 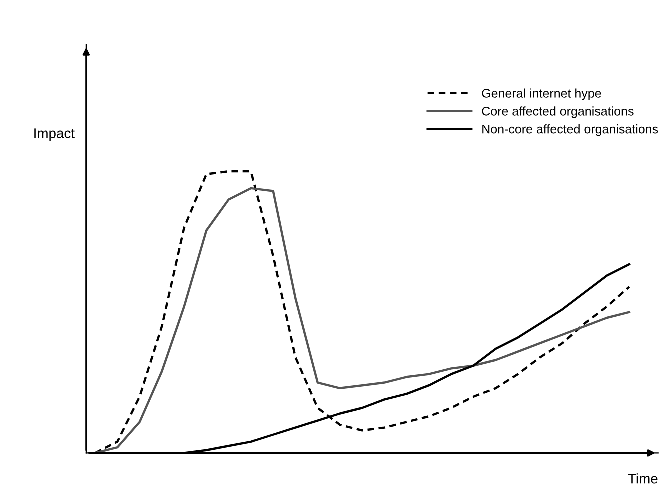 What do you see at coordinates (643, 479) in the screenshot?
I see `x-axis-title: Time` at bounding box center [643, 479].